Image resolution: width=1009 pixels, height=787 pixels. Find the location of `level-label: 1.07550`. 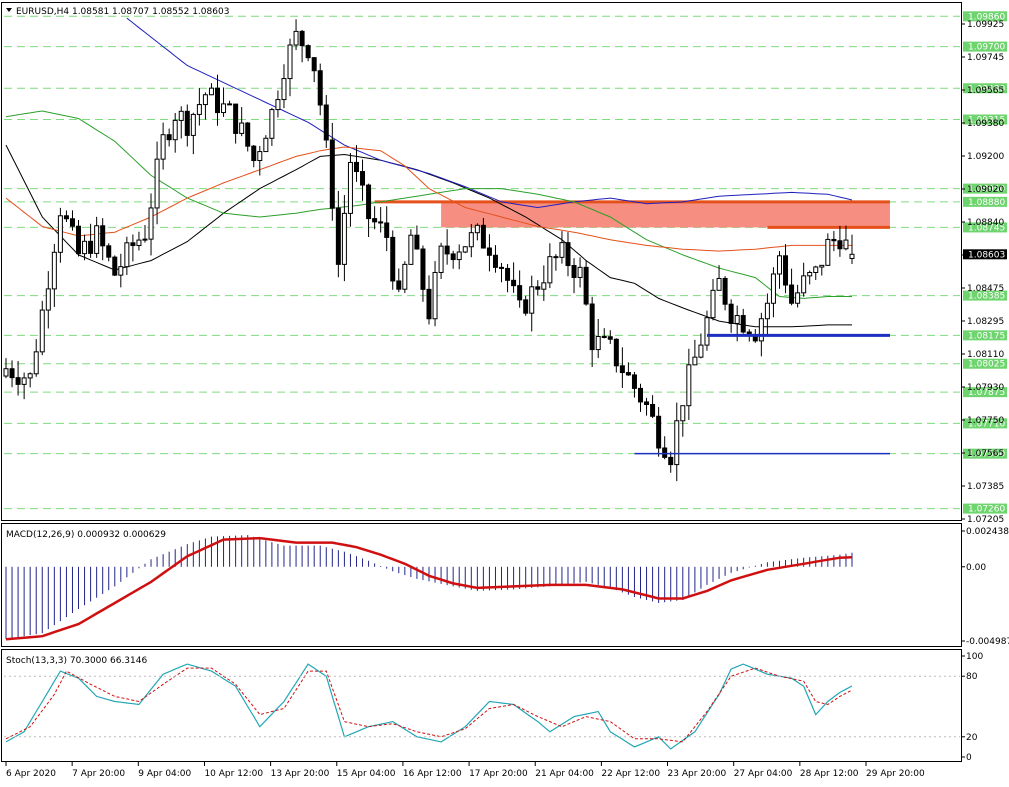

level-label: 1.07550 is located at coordinates (986, 455).